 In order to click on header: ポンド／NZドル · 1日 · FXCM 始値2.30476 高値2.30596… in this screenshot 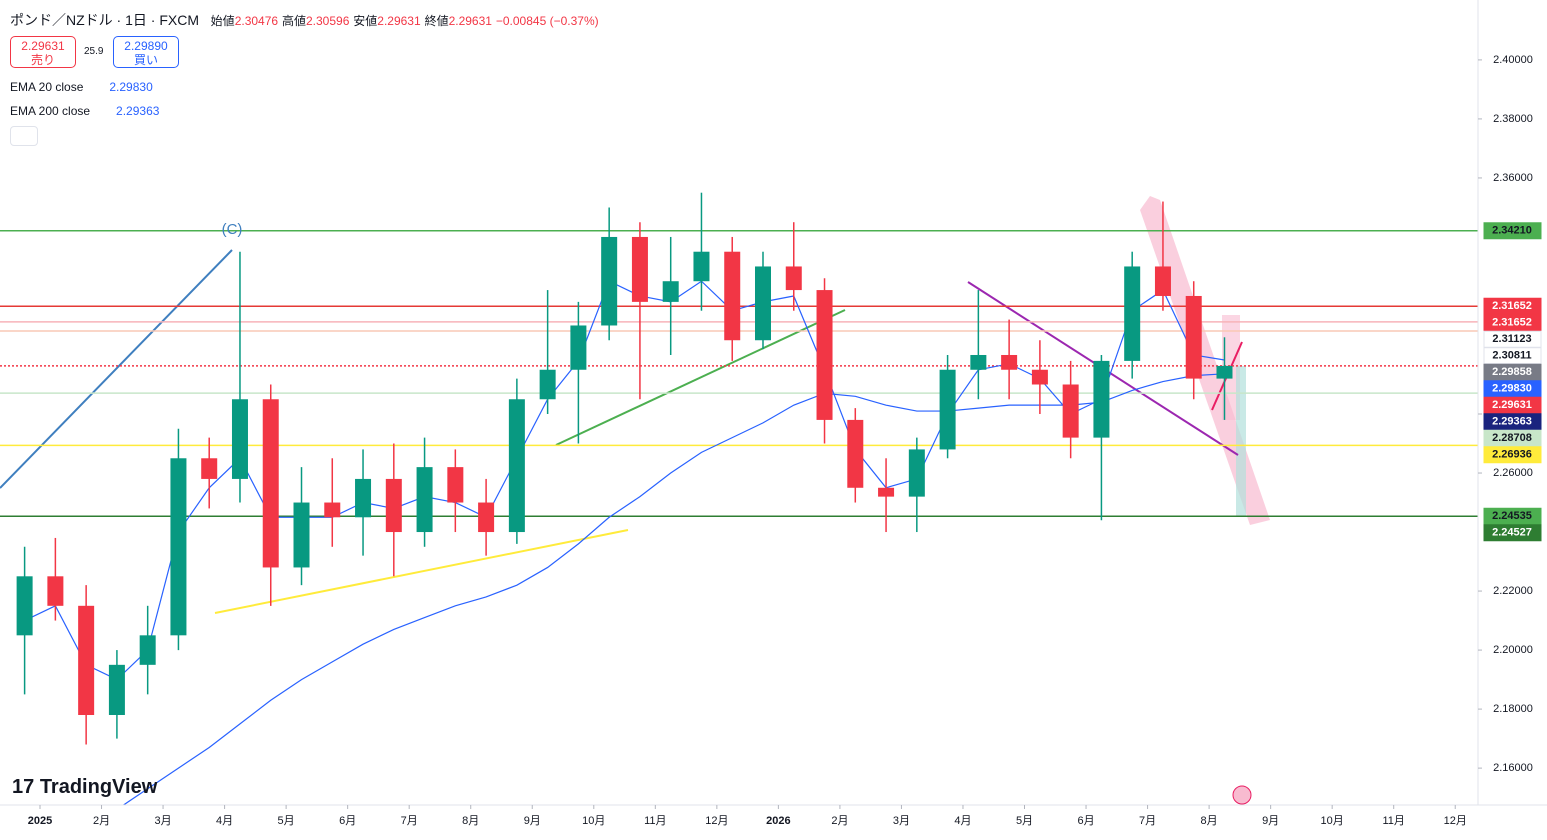, I will do `click(304, 20)`.